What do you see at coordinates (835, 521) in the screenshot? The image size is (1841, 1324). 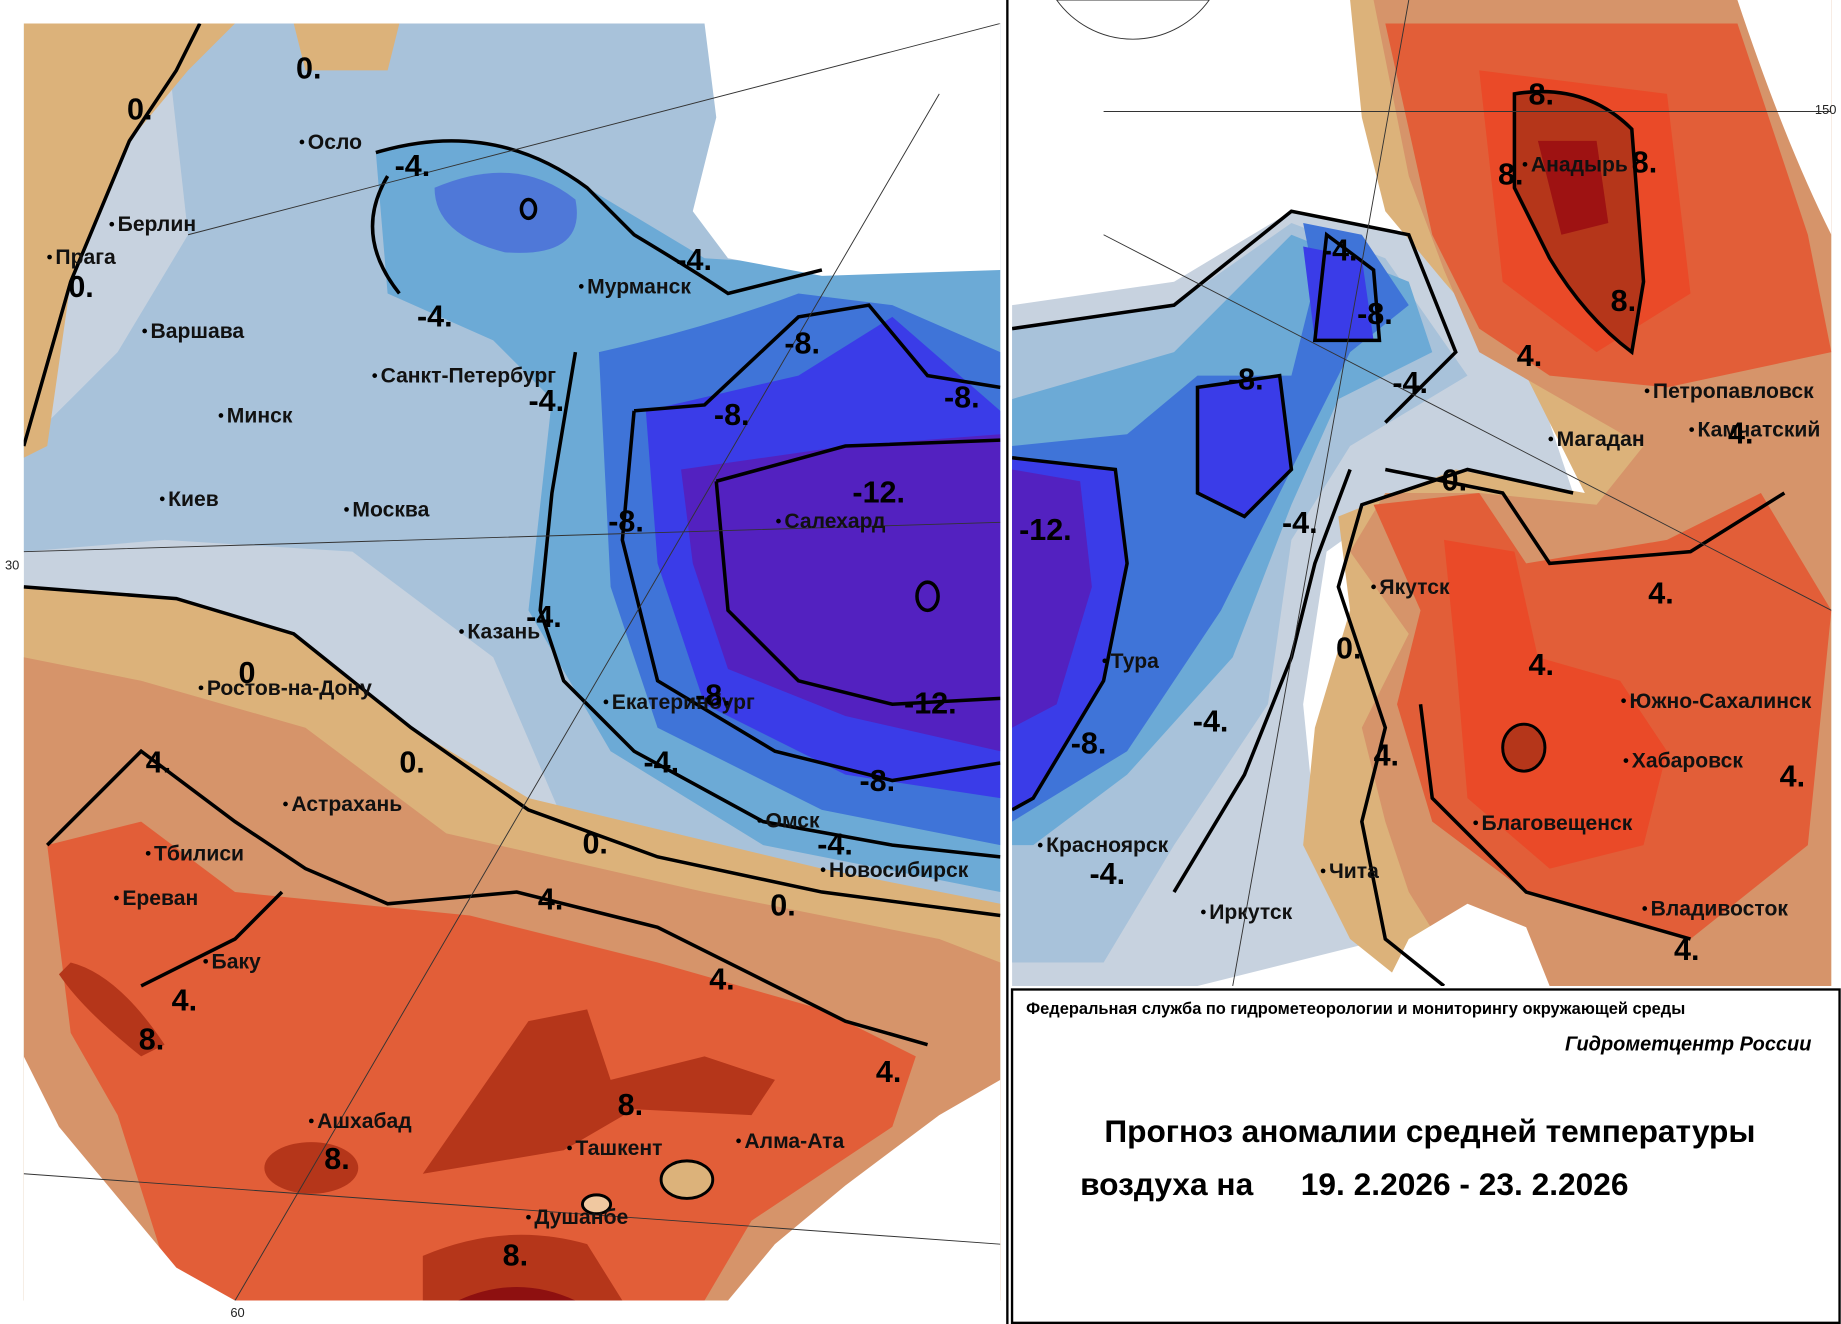 I see `city-label: Салехард` at bounding box center [835, 521].